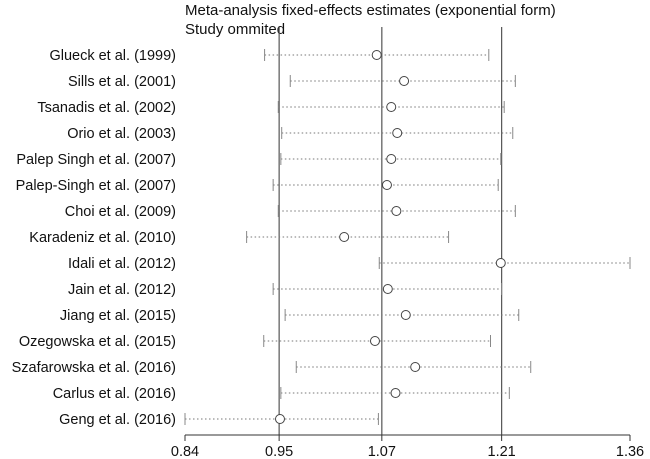 The image size is (650, 459). What do you see at coordinates (122, 290) in the screenshot?
I see `study-label: Jain et al. (2012)` at bounding box center [122, 290].